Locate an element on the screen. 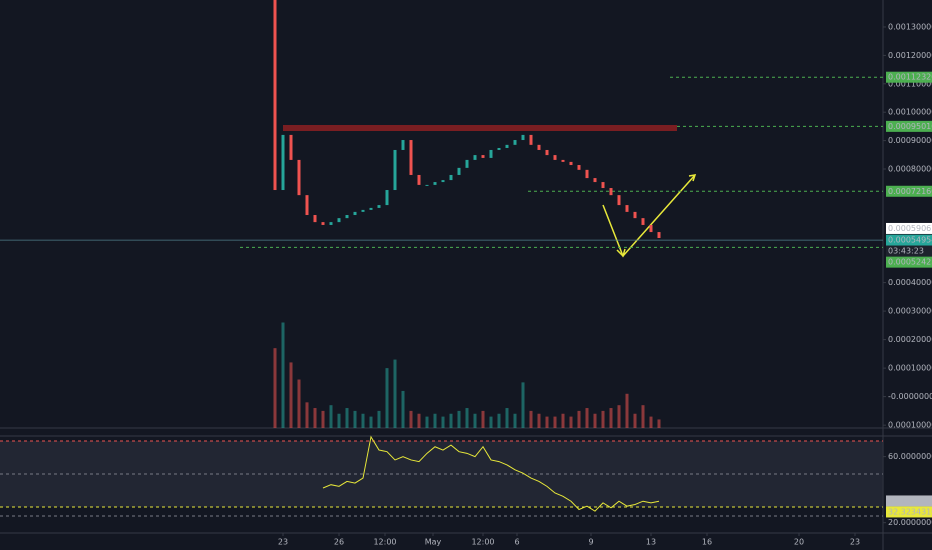  level-label: 0.00112320 is located at coordinates (910, 77).